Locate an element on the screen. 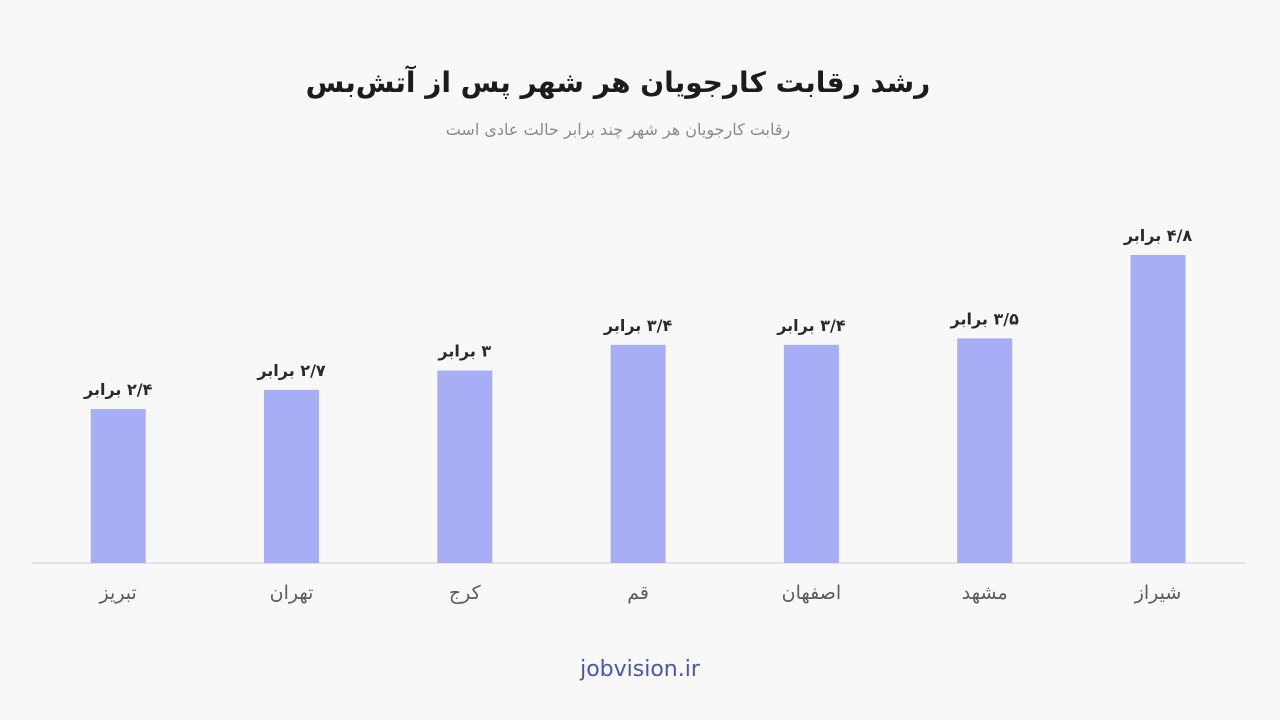 This screenshot has height=720, width=1280. category-label-5: تهران is located at coordinates (292, 593).